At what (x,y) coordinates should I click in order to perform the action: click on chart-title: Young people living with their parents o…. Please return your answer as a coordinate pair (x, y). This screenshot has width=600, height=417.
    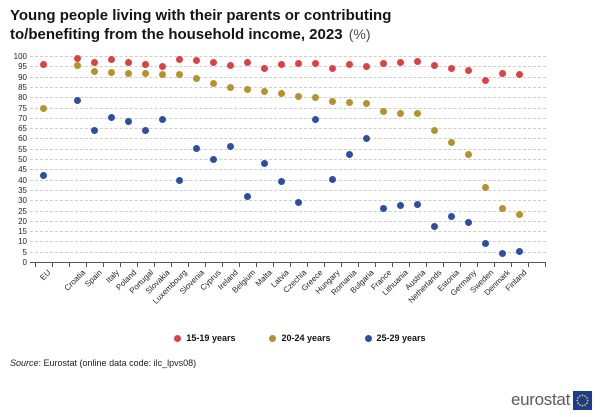
    Looking at the image, I should click on (297, 25).